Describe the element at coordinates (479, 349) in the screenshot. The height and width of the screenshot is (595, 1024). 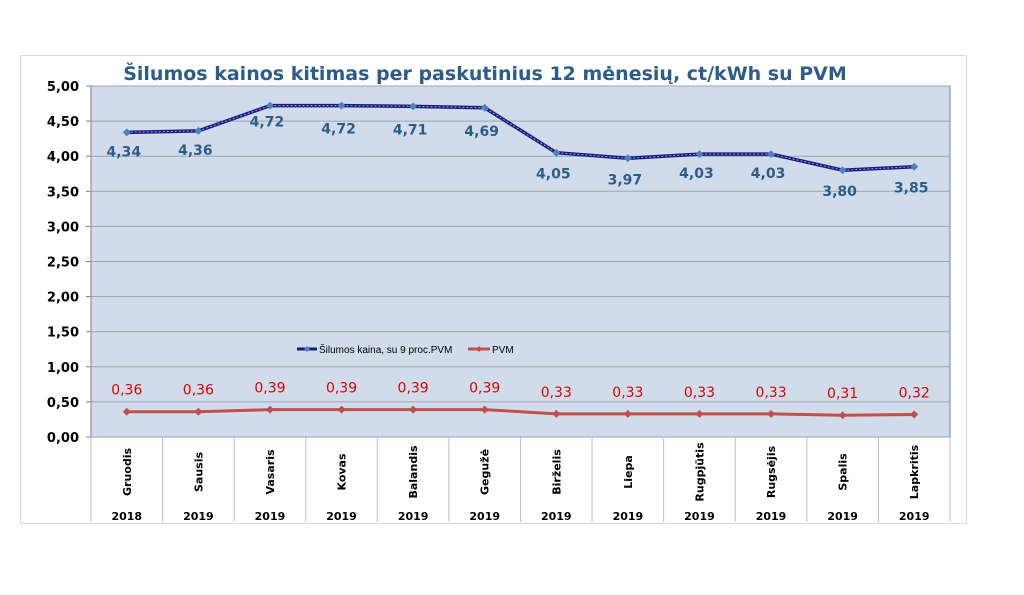
I see `legend-pvm-marker` at that location.